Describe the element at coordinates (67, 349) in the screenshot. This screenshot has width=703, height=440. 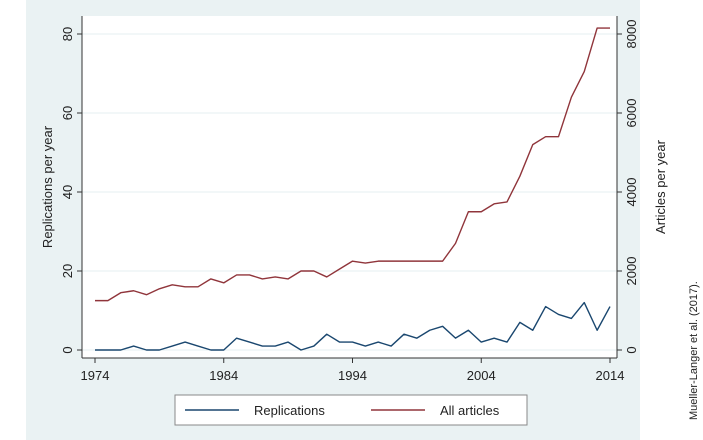
I see `y-left-tick-label: 0` at that location.